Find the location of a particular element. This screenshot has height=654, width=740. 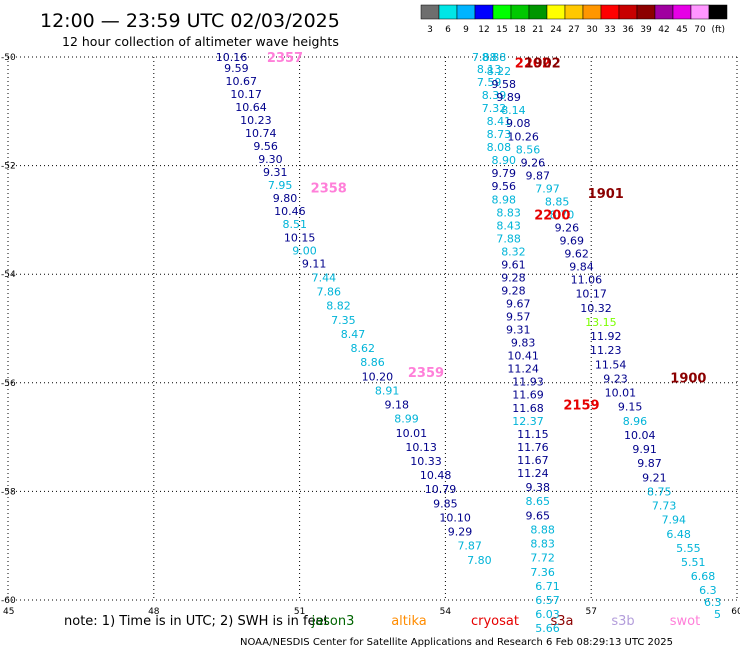

wave-height-point: 7.73 is located at coordinates (664, 506).